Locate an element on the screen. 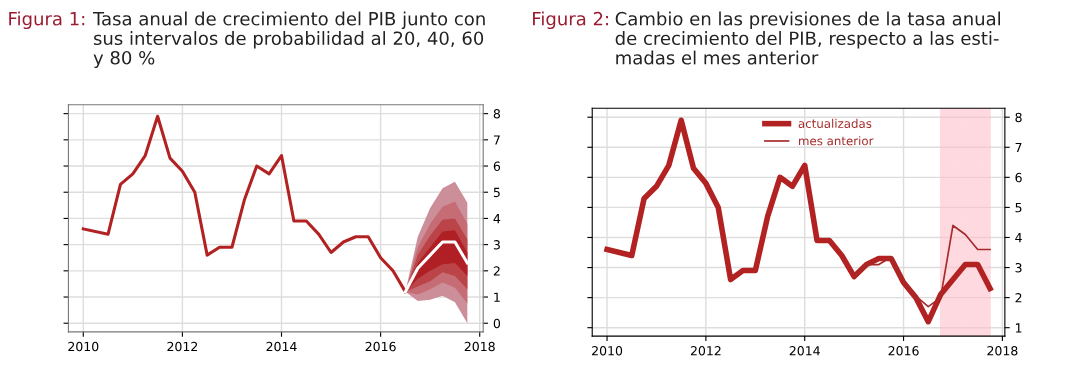  chart-subtitle: Cambio en las previsiones de la tasa anual de crecimiento del PIB, respecto a las esti- madas el mes anterior is located at coordinates (807, 38).